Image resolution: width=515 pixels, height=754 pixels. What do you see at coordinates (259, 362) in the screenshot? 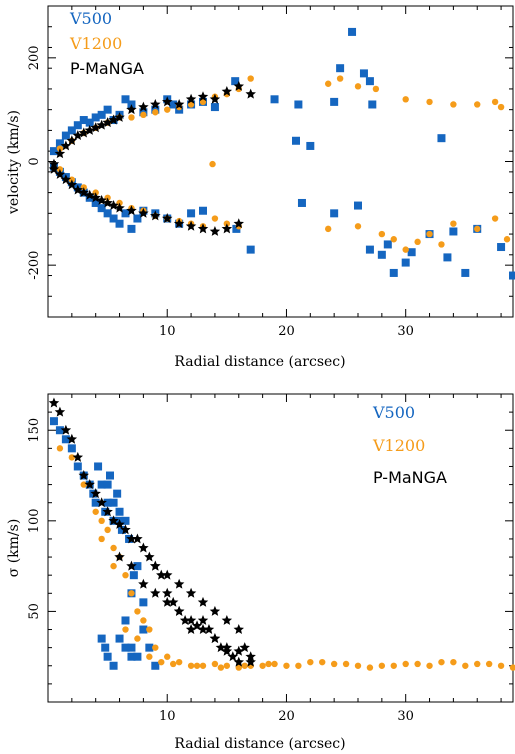
I see `velocity-xlabel: Radial distance (arcsec)` at bounding box center [259, 362].